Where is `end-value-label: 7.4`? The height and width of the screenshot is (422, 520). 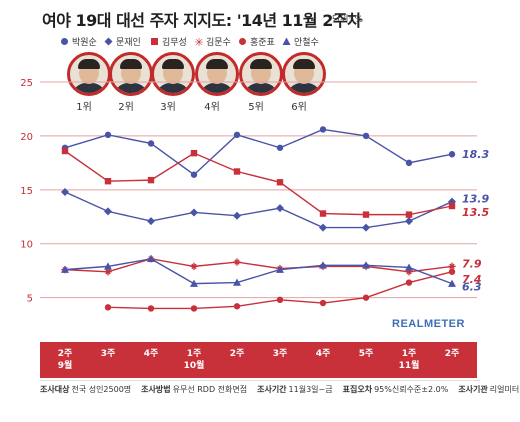 end-value-label: 7.4 is located at coordinates (472, 279).